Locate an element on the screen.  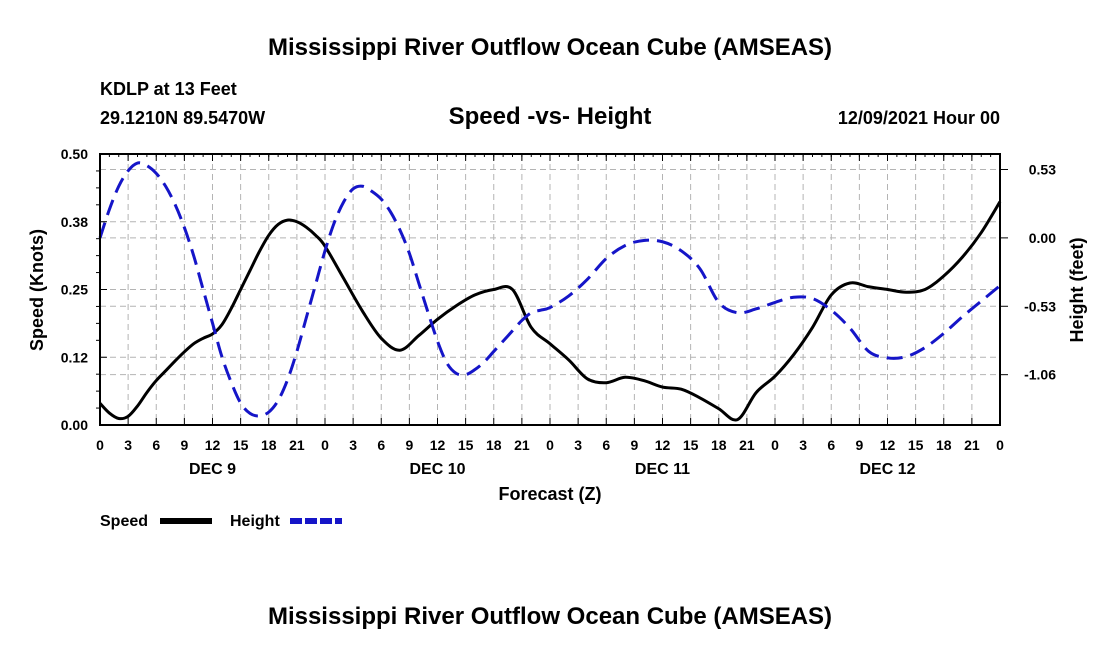
y-tick-label: 0.25 is located at coordinates (74, 290).